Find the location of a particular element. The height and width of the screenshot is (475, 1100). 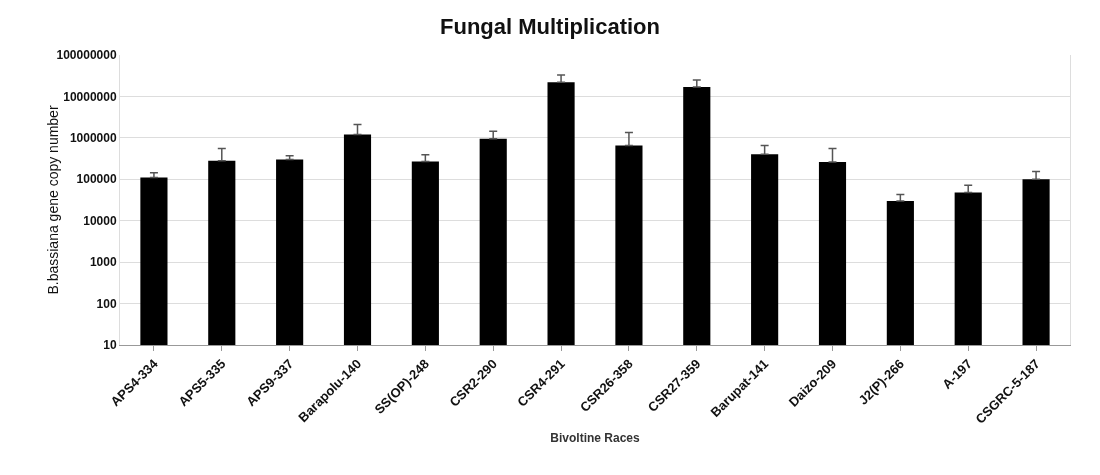

y-tick-label: 10000 is located at coordinates (100, 220).